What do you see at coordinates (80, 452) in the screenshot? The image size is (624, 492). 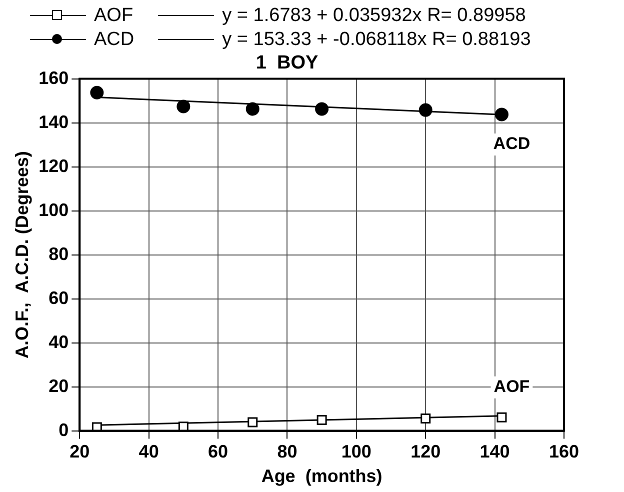 I see `x-tick-label: 20` at bounding box center [80, 452].